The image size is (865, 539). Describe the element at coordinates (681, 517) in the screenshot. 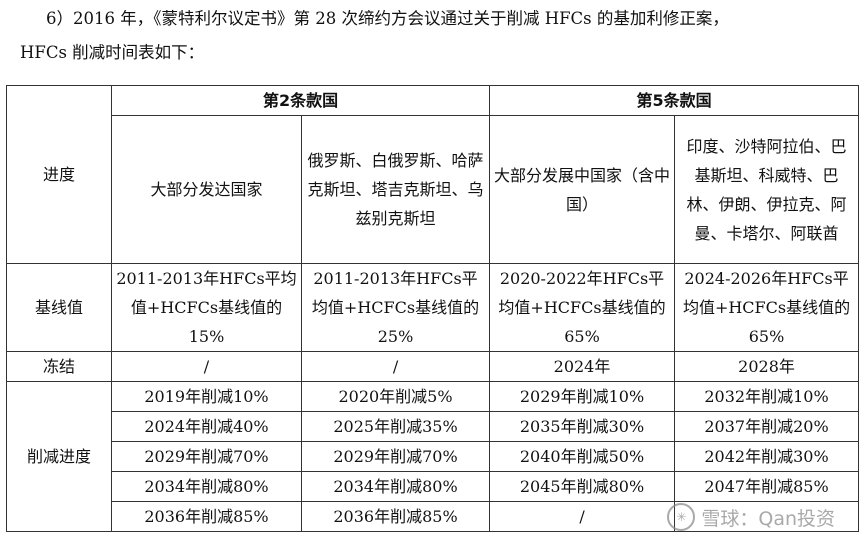

I see `snowball-logo-icon: ✳` at that location.